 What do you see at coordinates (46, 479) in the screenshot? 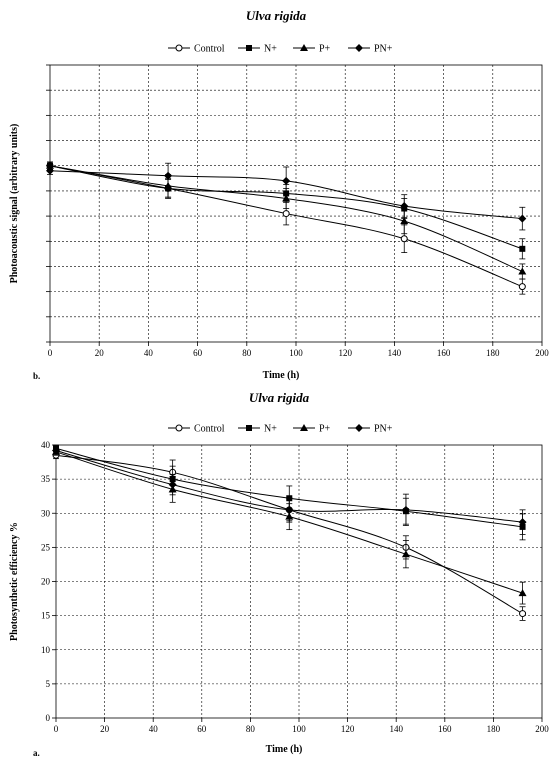
I see `y-tick-label: 35` at bounding box center [46, 479].